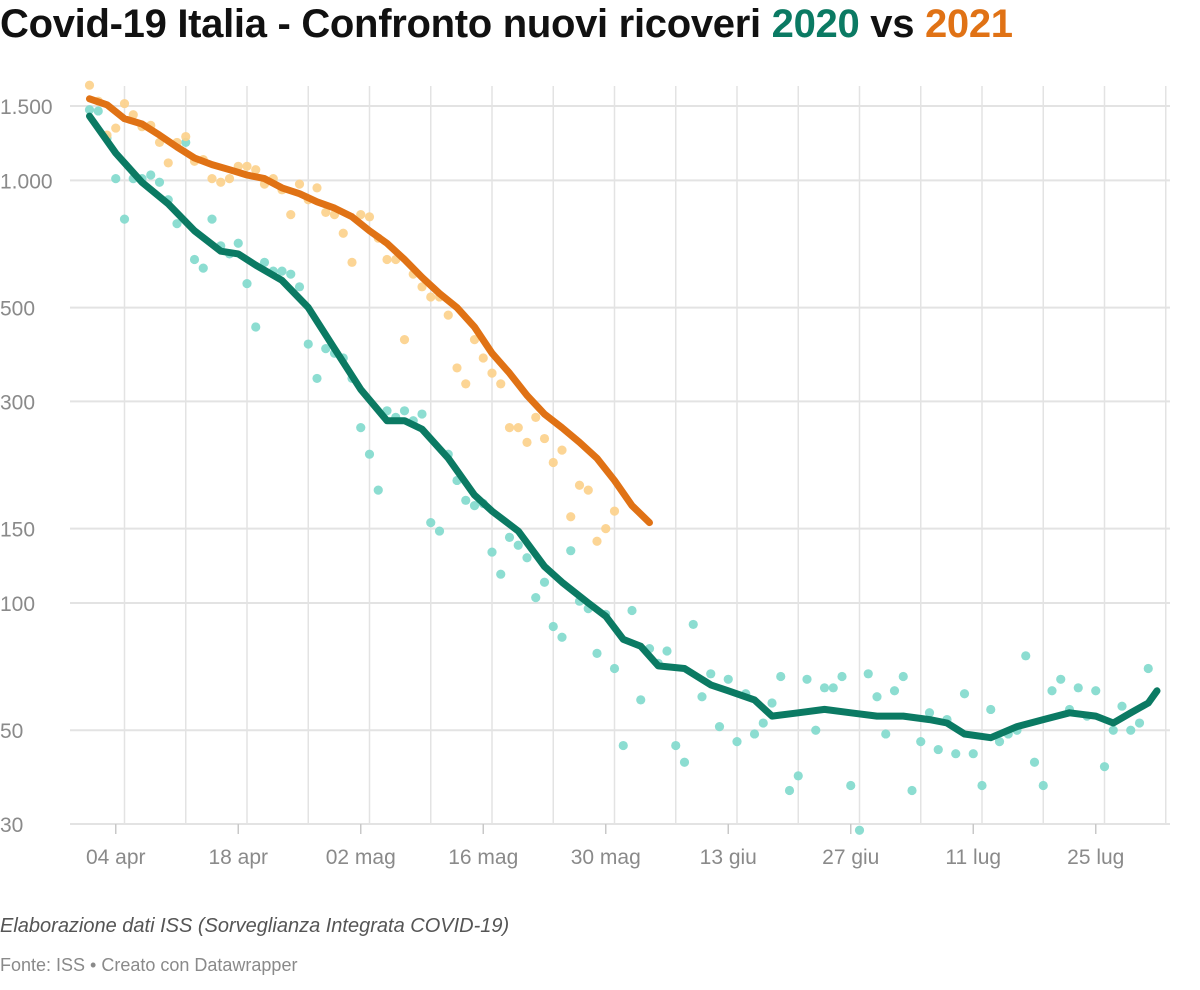 The height and width of the screenshot is (990, 1200). What do you see at coordinates (11, 731) in the screenshot?
I see `y-tick-label: 50` at bounding box center [11, 731].